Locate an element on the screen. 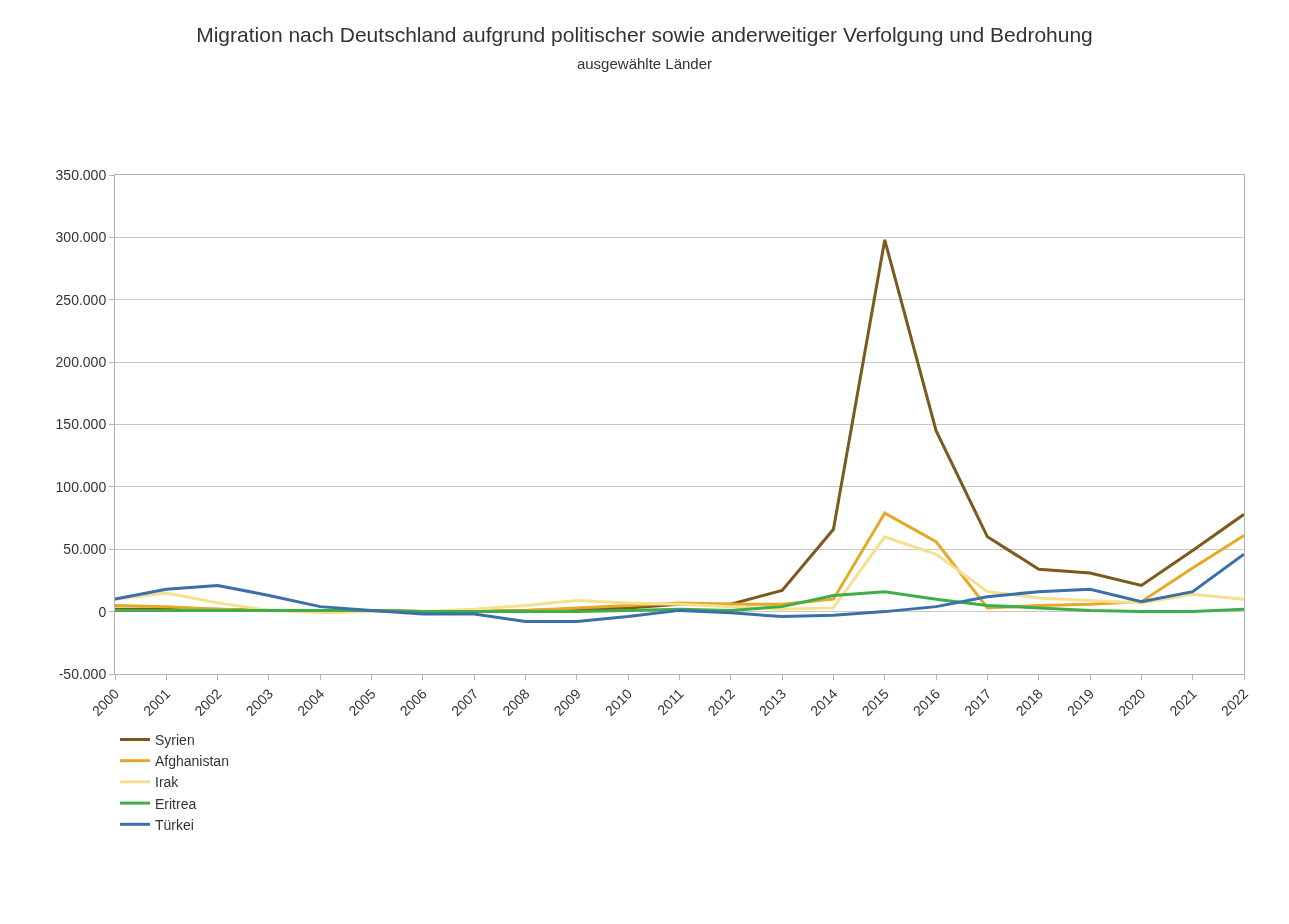 The image size is (1289, 924). y-tick-label: -50.000 is located at coordinates (82, 673).